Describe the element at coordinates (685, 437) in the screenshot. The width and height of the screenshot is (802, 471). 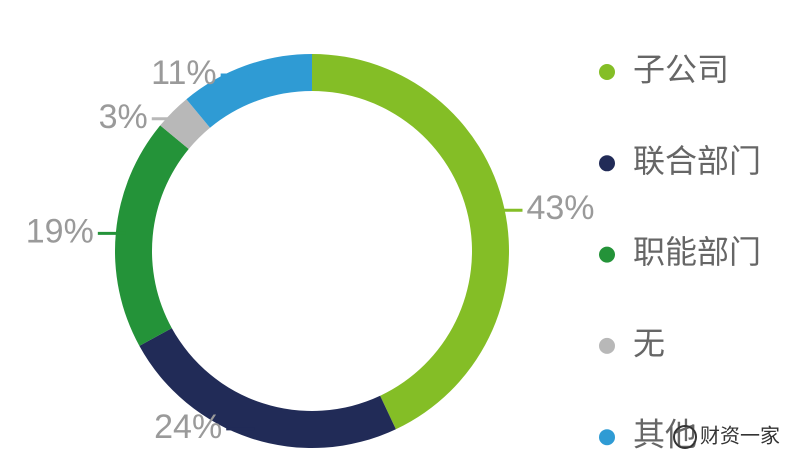
I see `watermark-icon` at that location.